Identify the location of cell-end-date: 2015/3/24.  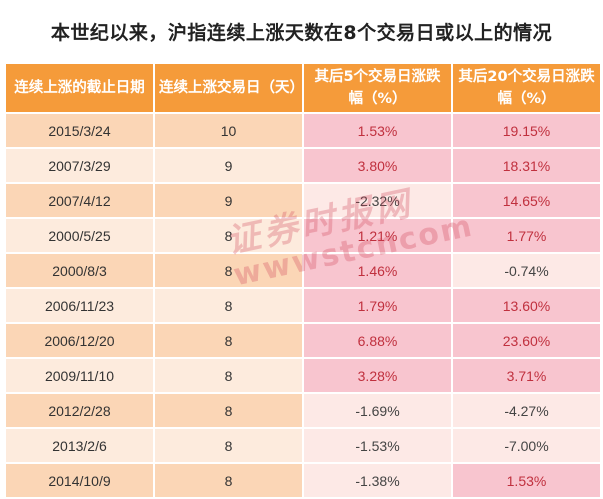
(79, 130).